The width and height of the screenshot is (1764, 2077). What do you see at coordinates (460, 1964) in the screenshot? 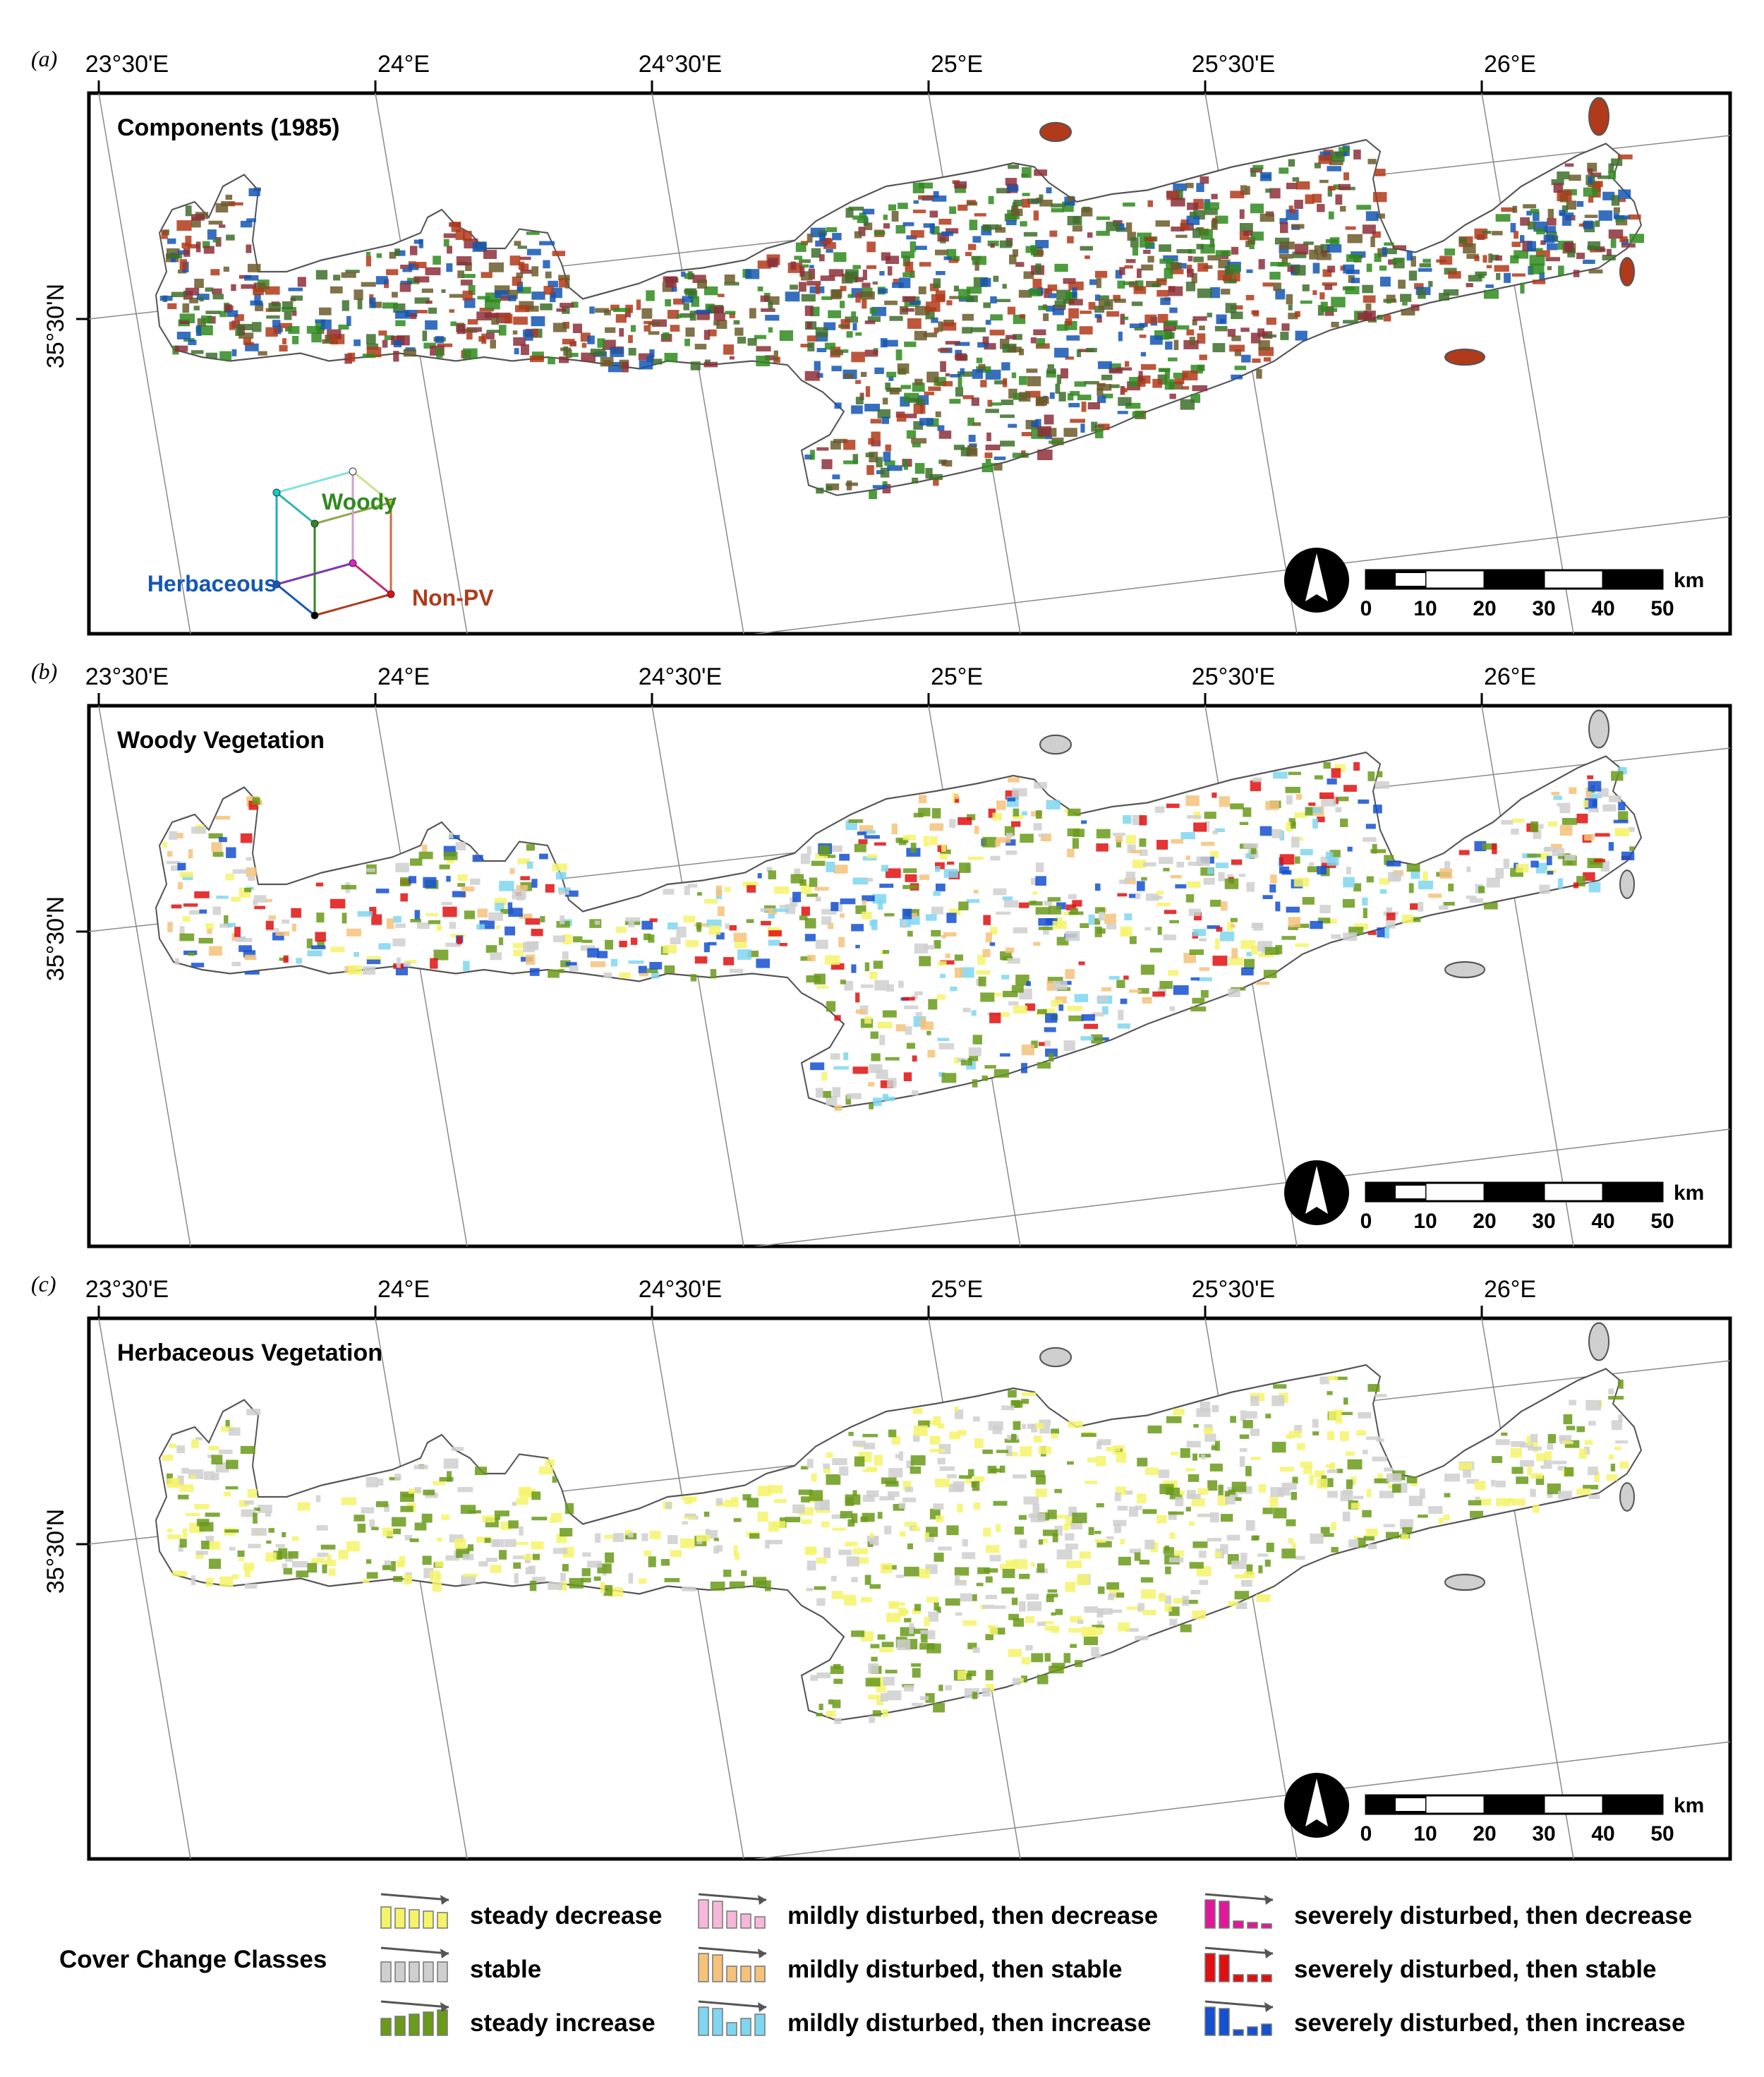
I see `legend-item: stable` at bounding box center [460, 1964].